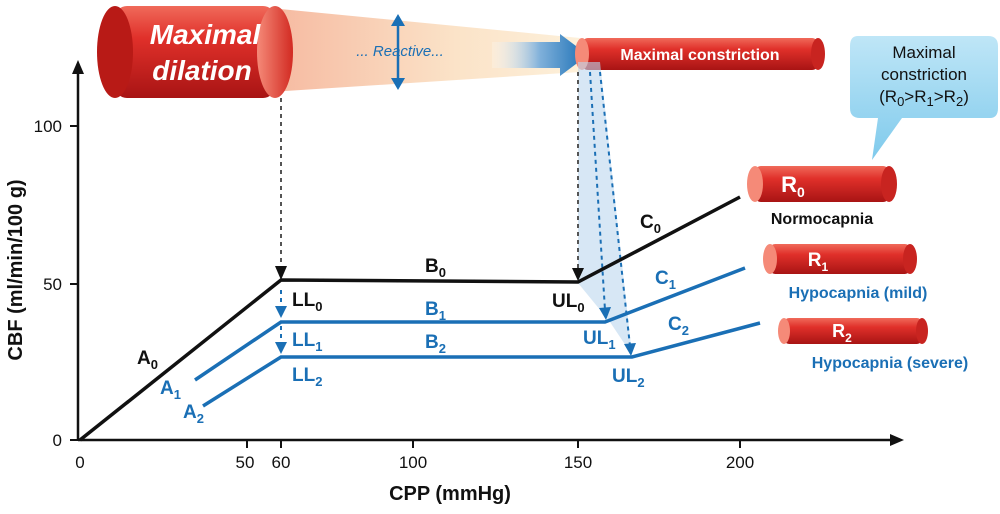 This screenshot has height=514, width=1000. Describe the element at coordinates (853, 331) in the screenshot. I see `vessel-r2: R2` at that location.